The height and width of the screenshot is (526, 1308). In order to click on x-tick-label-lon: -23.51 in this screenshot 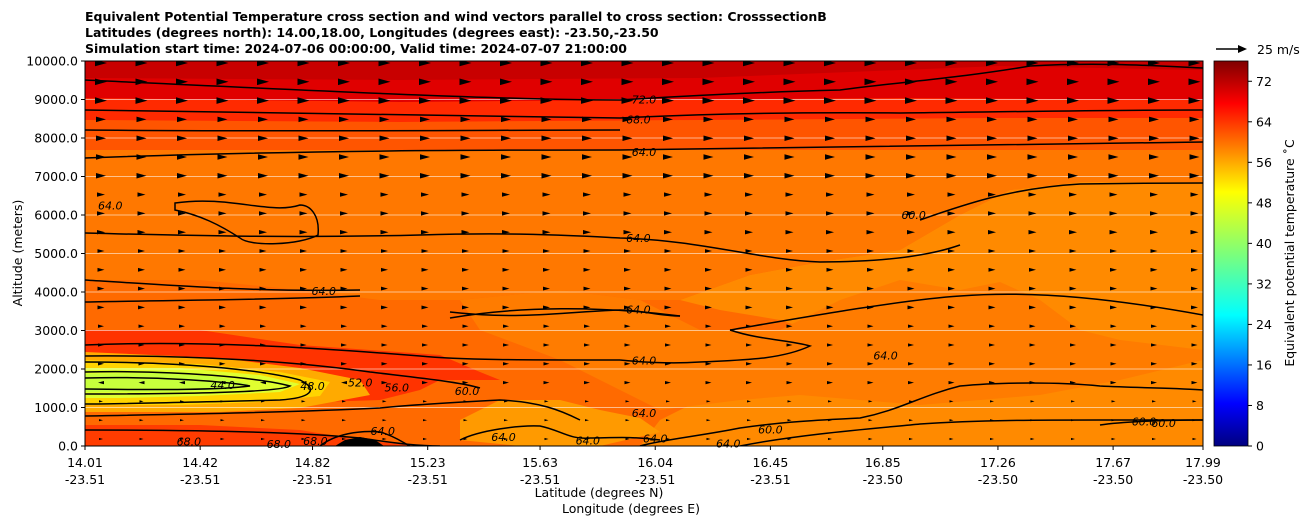, I will do `click(428, 479)`.